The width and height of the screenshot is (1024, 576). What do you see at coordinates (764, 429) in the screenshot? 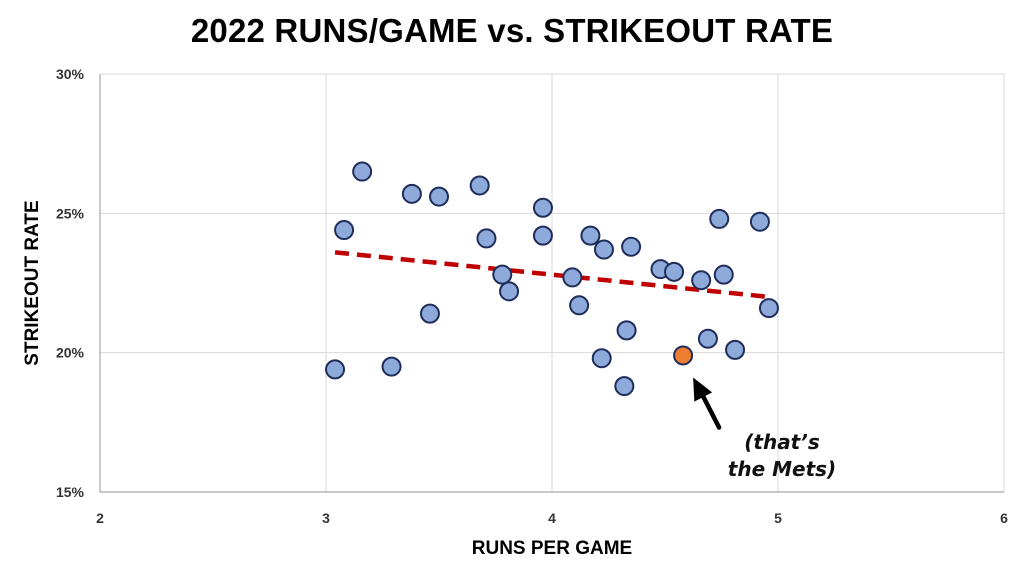
I see `annotation-layer: (that’s the Mets)` at bounding box center [764, 429].